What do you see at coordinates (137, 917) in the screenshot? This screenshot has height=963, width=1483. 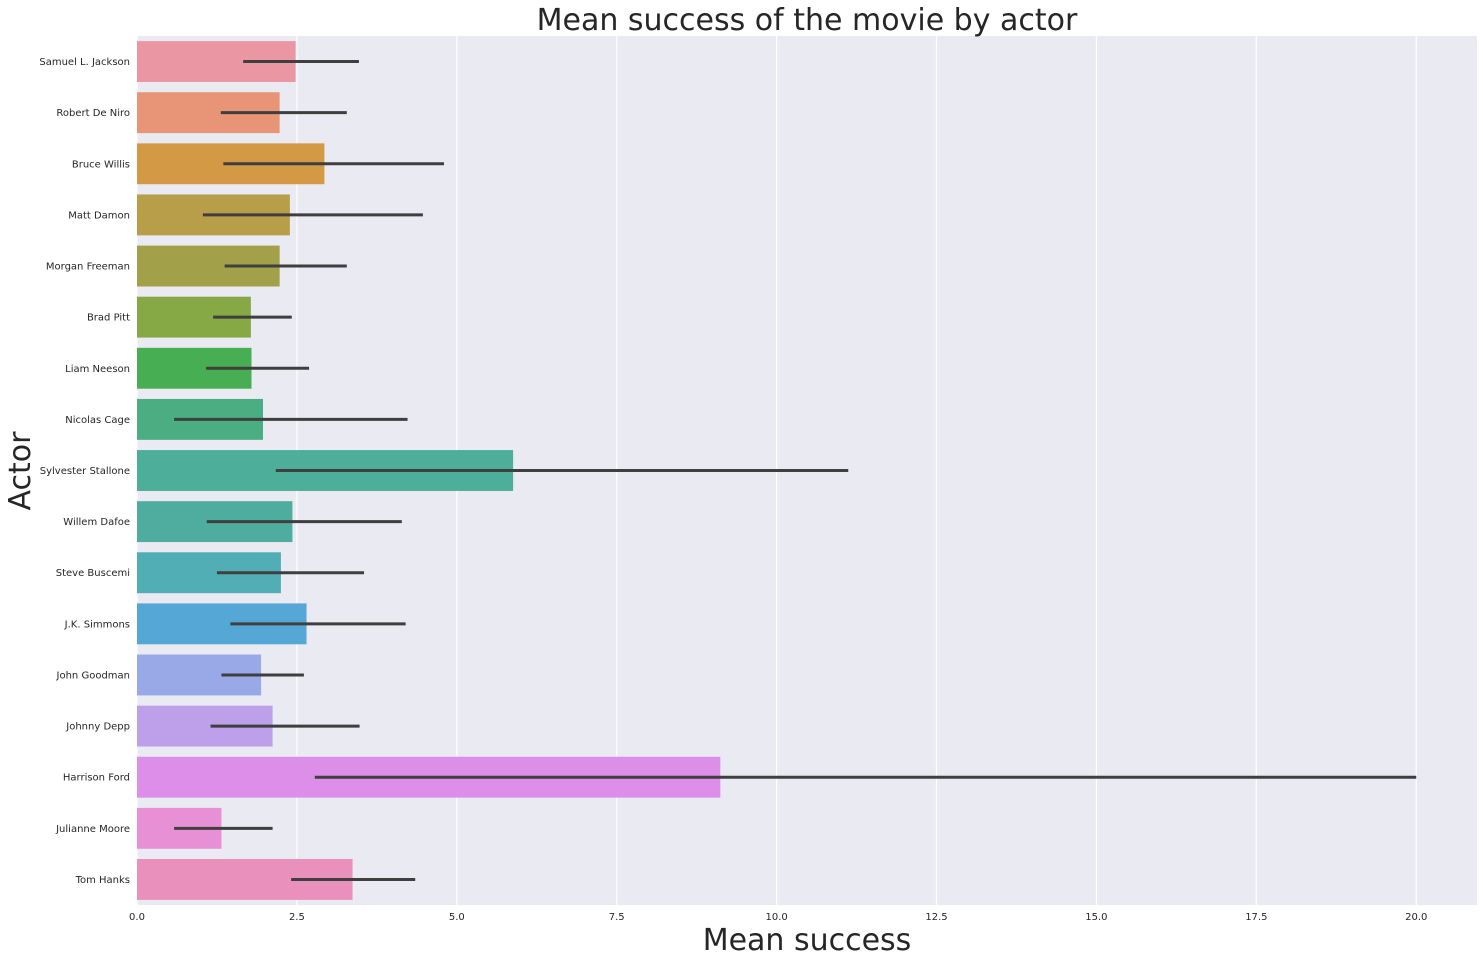 I see `x-tick-label: 0.0` at bounding box center [137, 917].